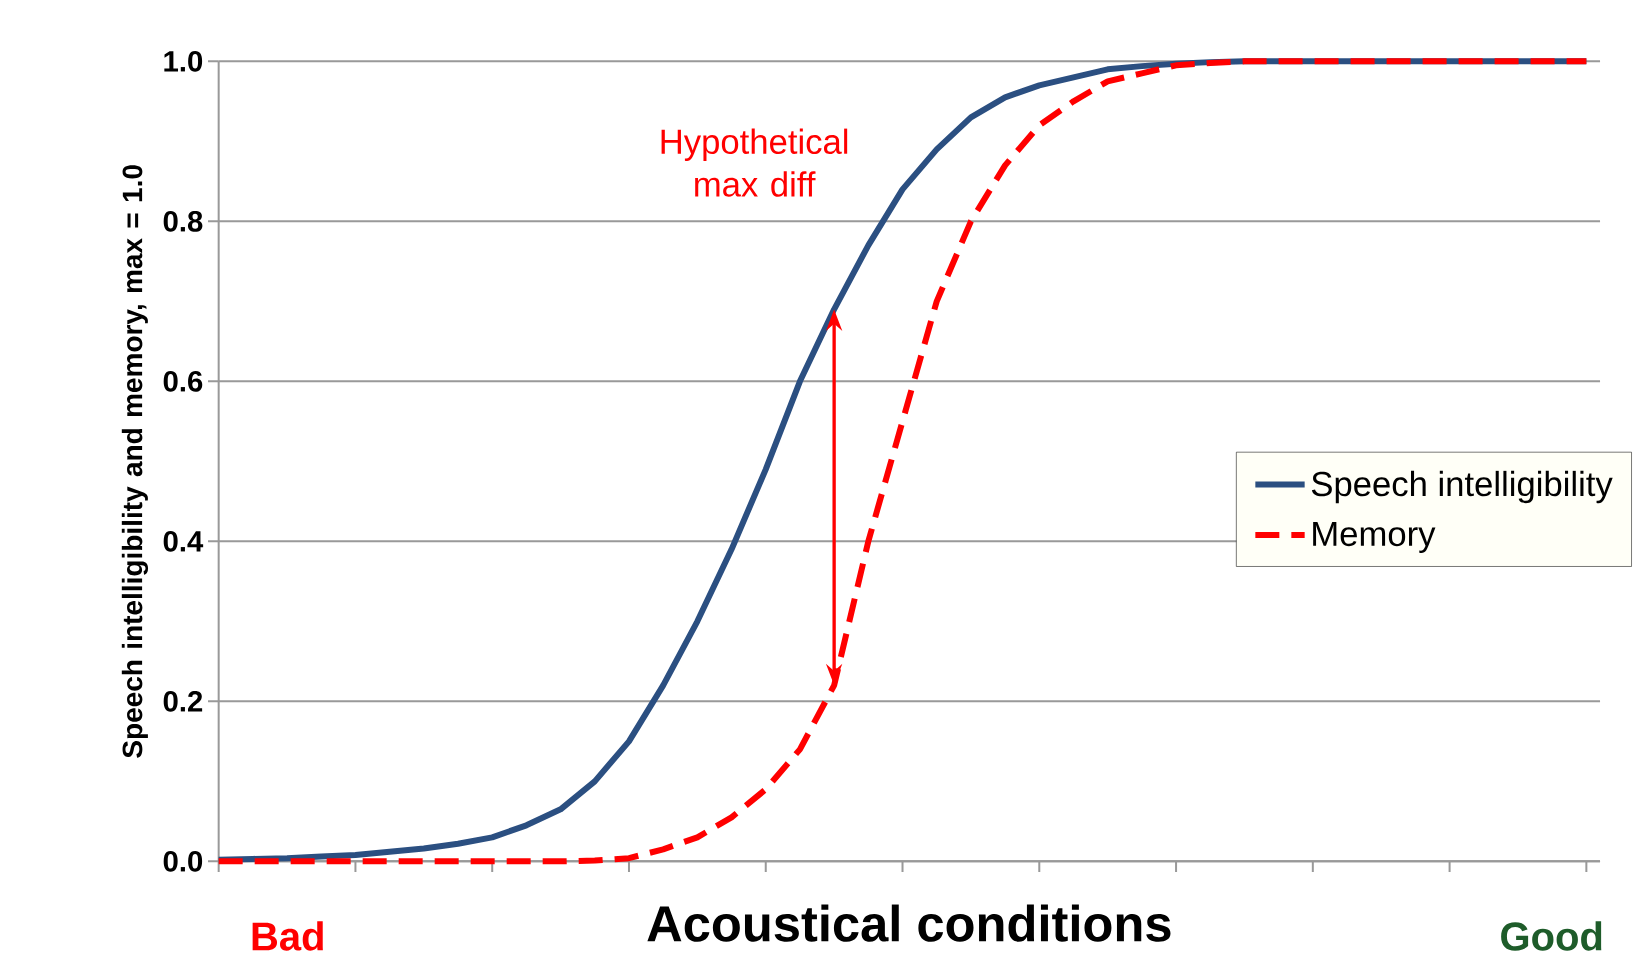  Describe the element at coordinates (135, 461) in the screenshot. I see `y-axis-title: Speech intelligibility and memory, max = 1.0` at that location.